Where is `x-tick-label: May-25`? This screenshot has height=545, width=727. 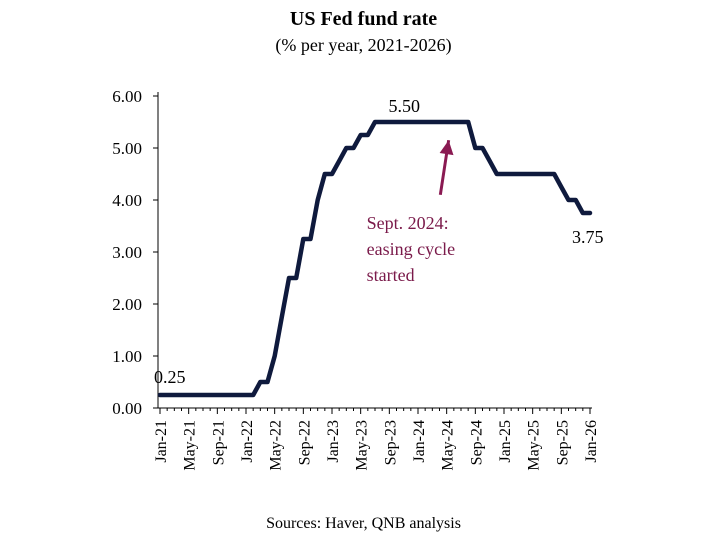 x-tick-label: May-25 is located at coordinates (534, 445).